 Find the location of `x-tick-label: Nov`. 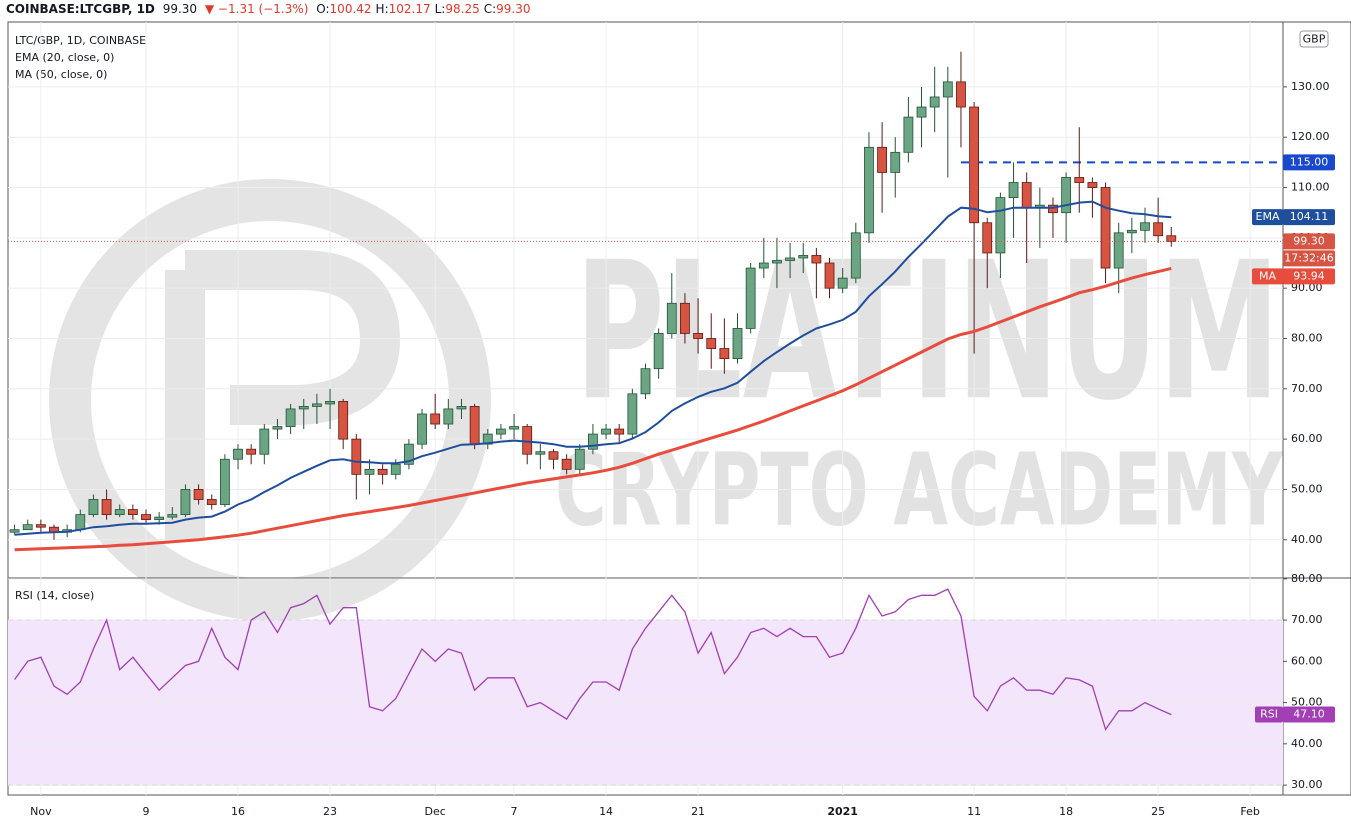

x-tick-label: Nov is located at coordinates (41, 811).